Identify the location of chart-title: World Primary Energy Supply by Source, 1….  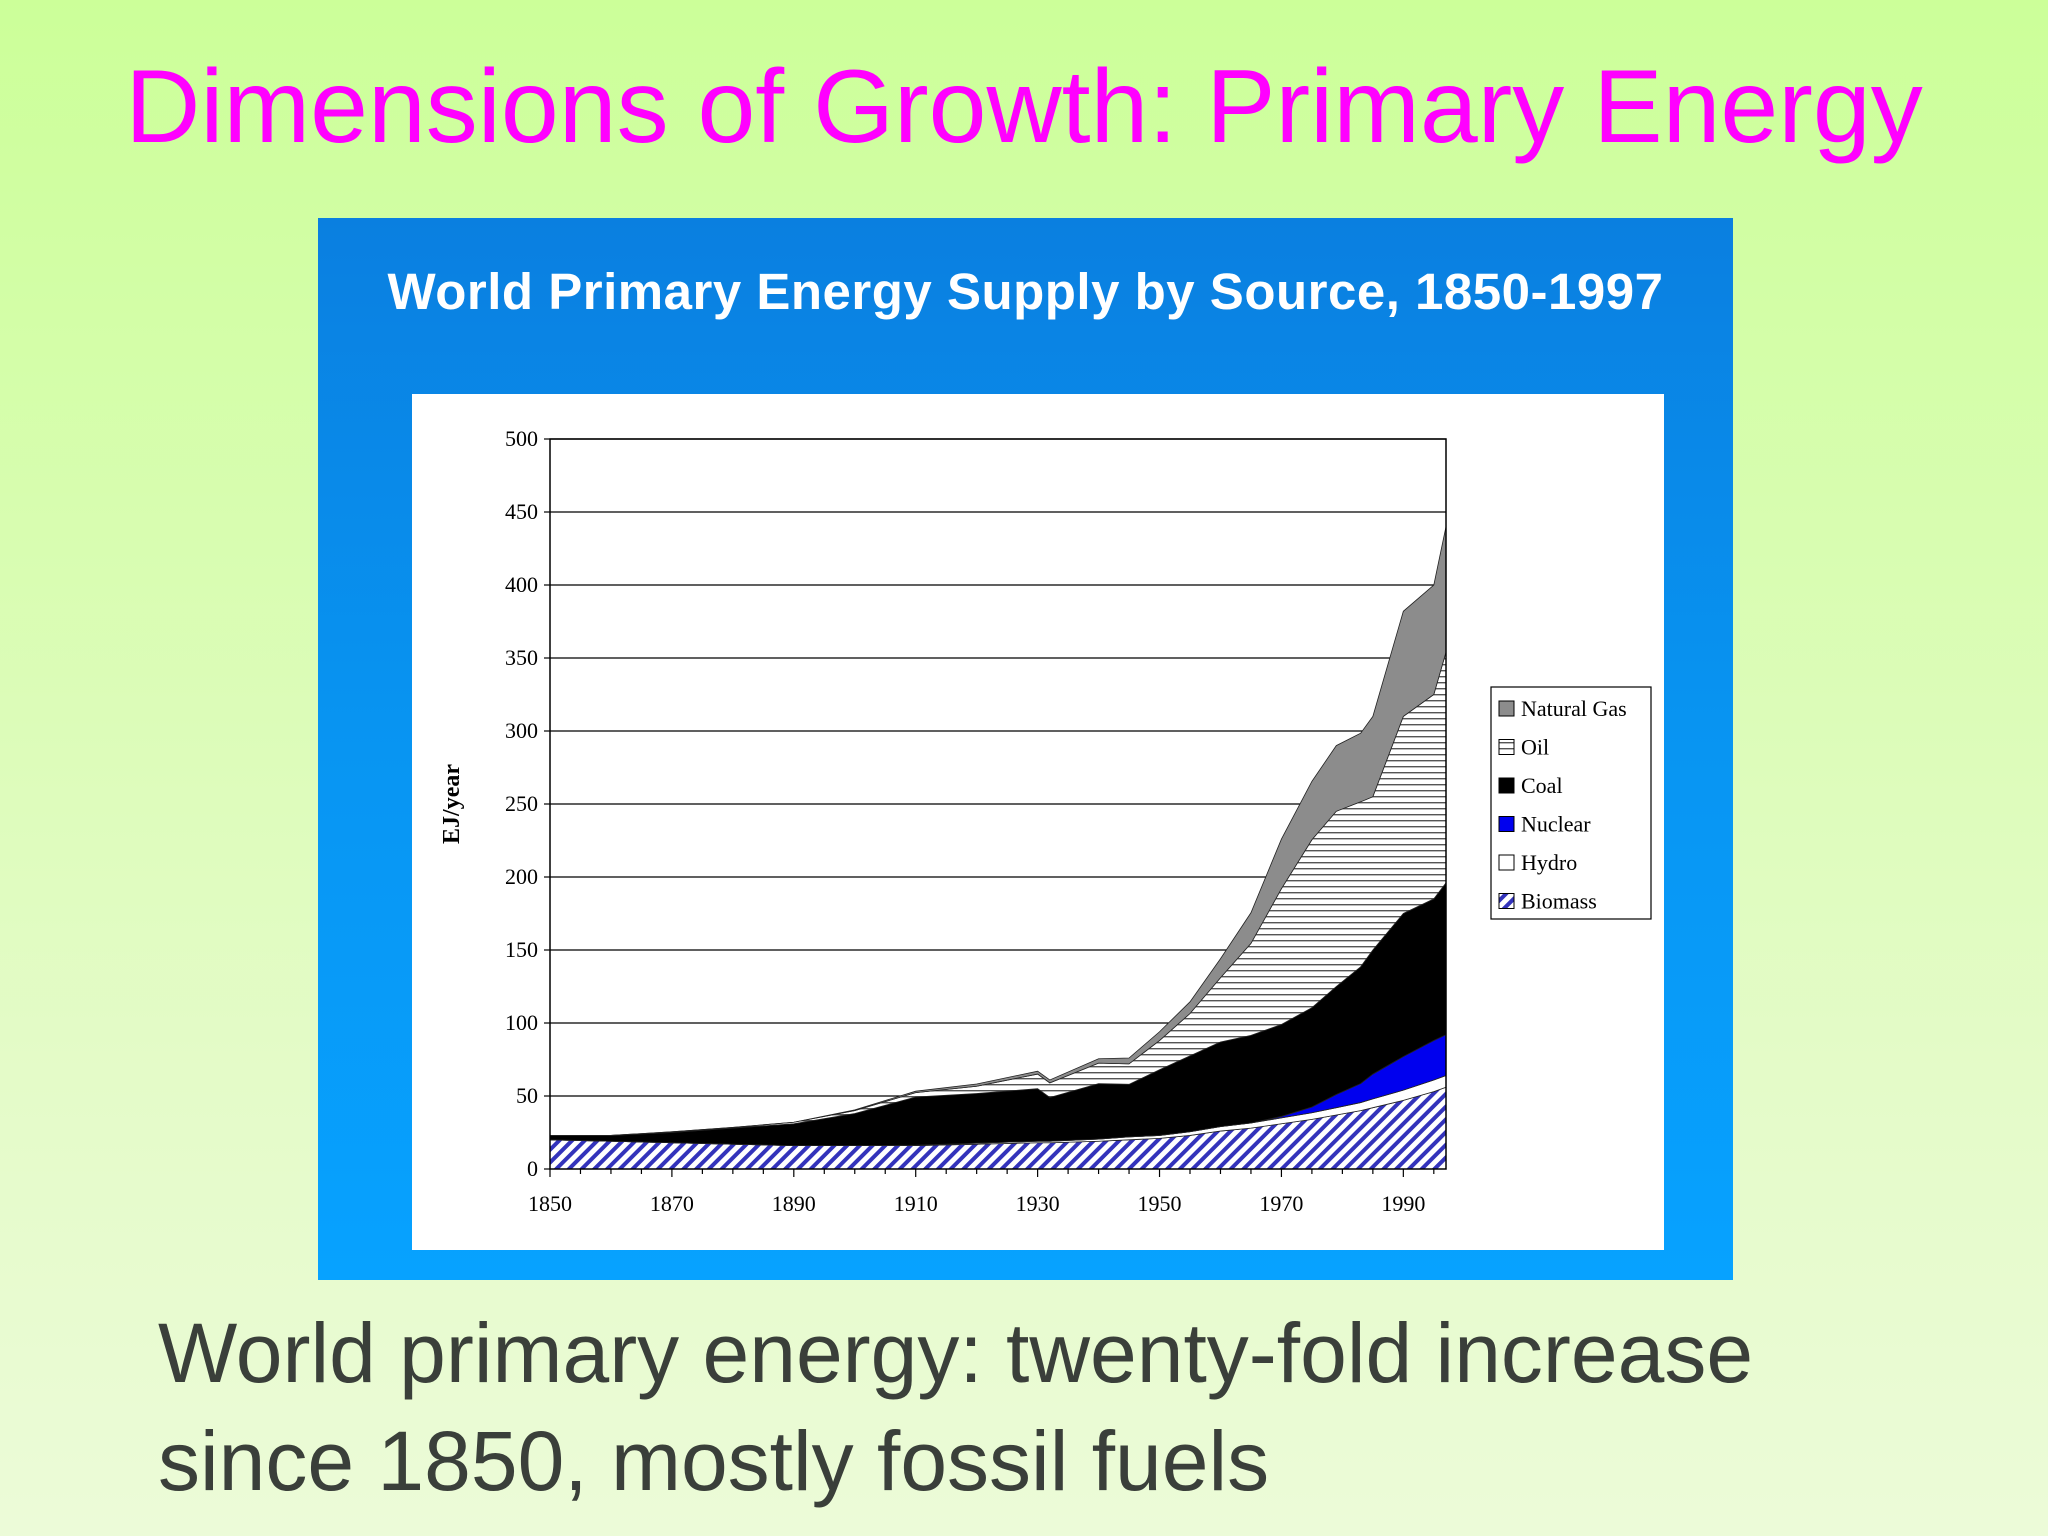
(1025, 291).